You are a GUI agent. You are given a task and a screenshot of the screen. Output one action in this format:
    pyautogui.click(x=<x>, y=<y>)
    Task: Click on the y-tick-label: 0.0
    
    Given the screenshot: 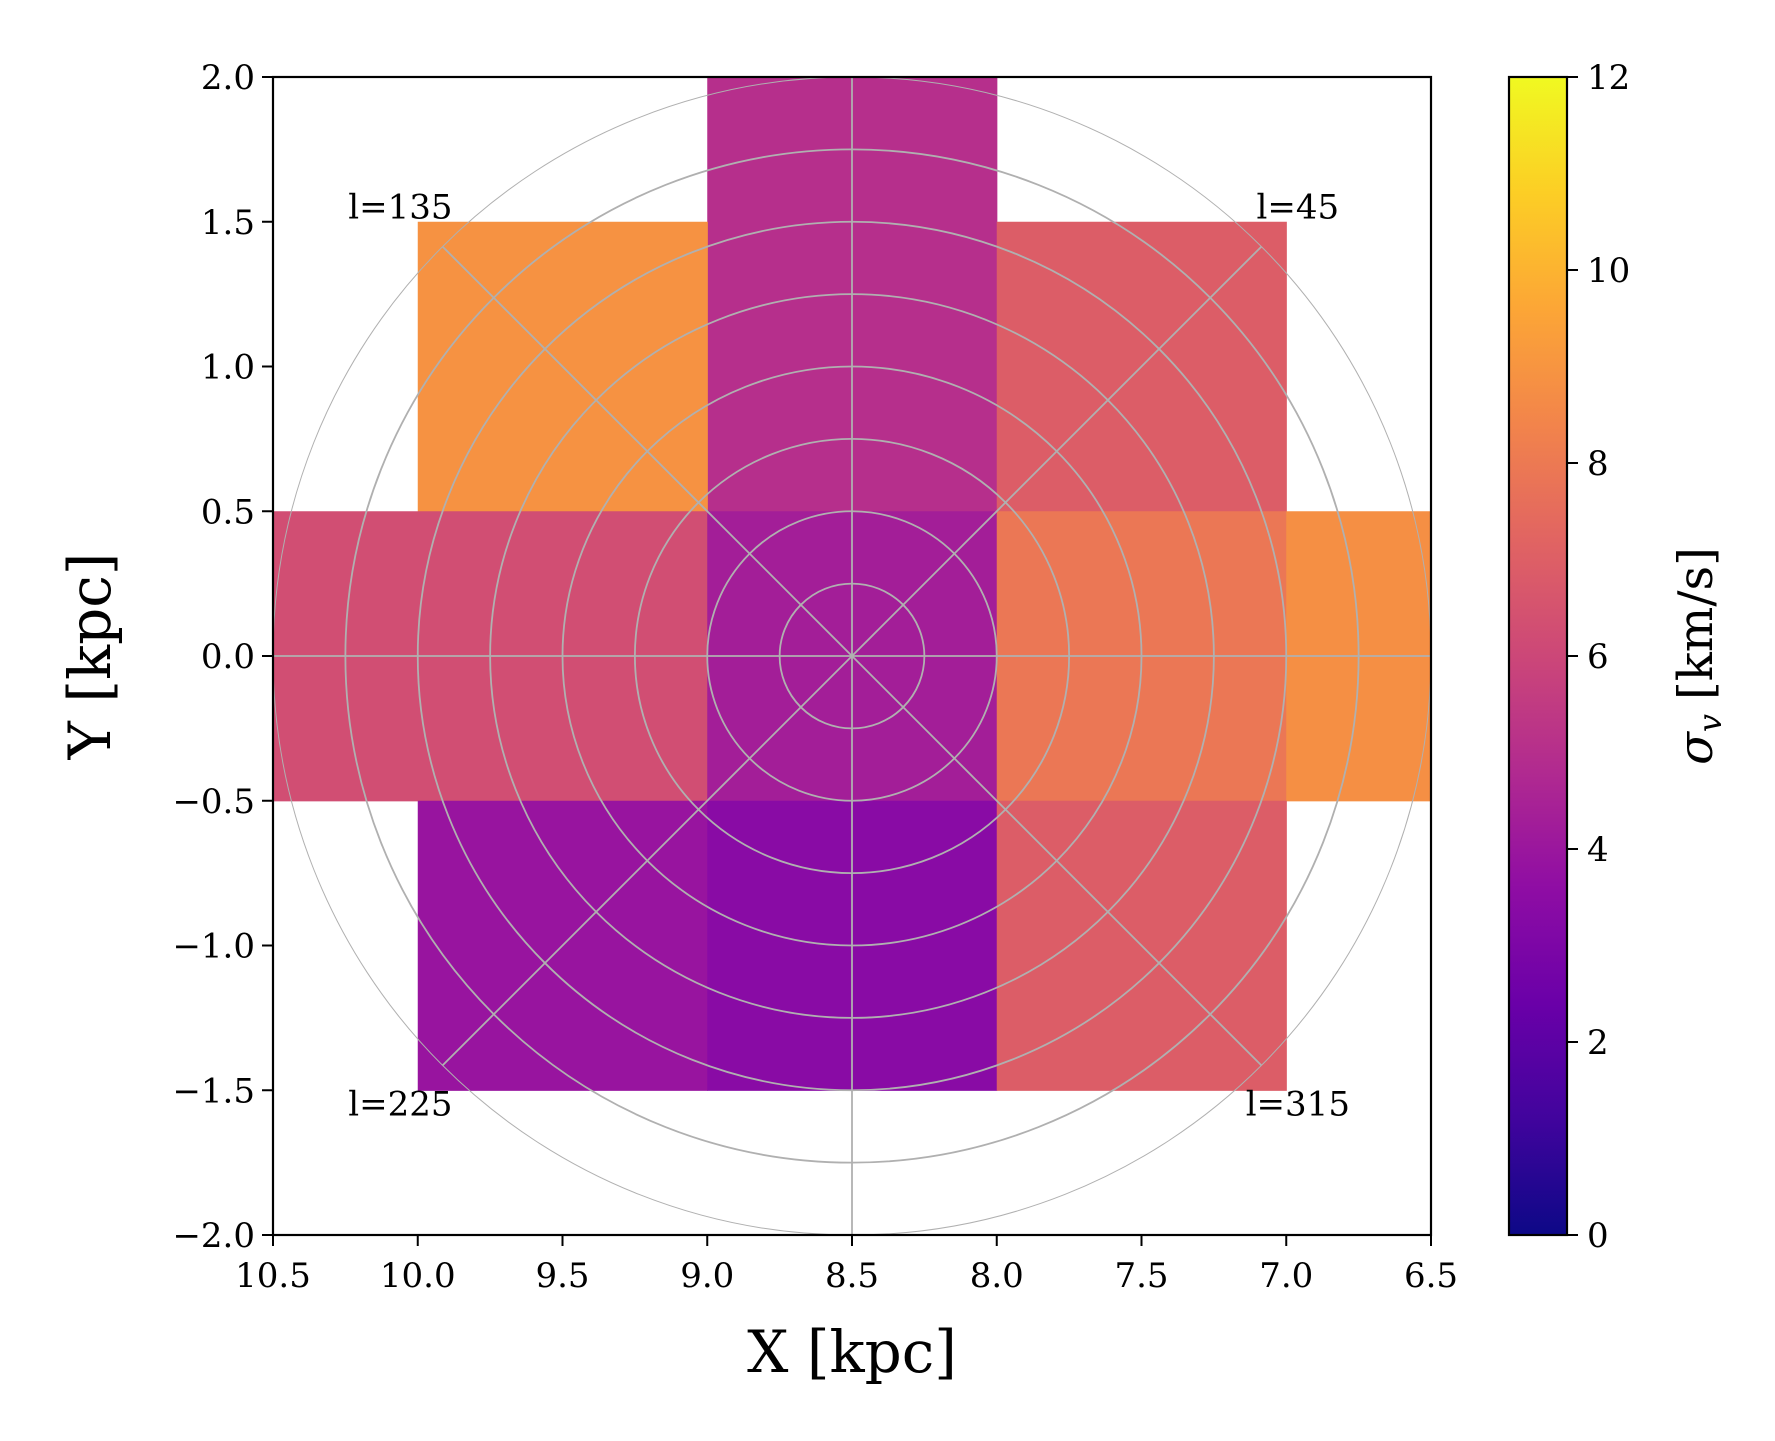 What is the action you would take?
    pyautogui.click(x=228, y=657)
    